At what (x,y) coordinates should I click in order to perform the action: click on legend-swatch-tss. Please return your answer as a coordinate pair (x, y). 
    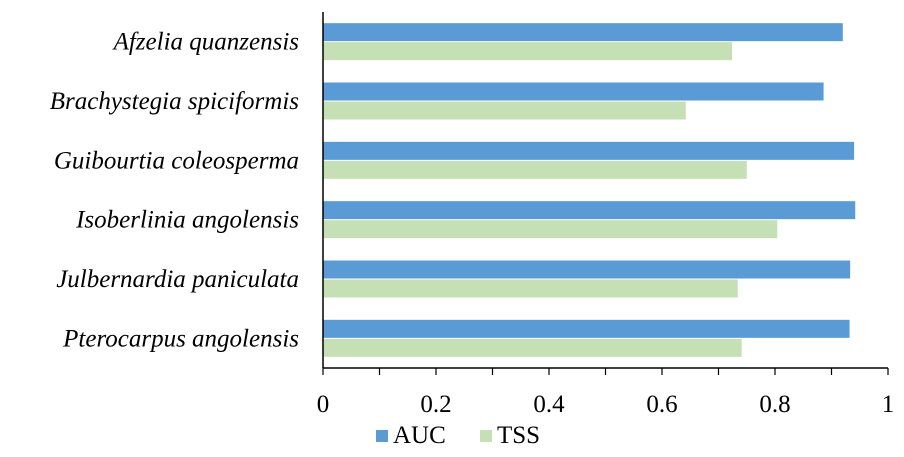
    Looking at the image, I should click on (486, 436).